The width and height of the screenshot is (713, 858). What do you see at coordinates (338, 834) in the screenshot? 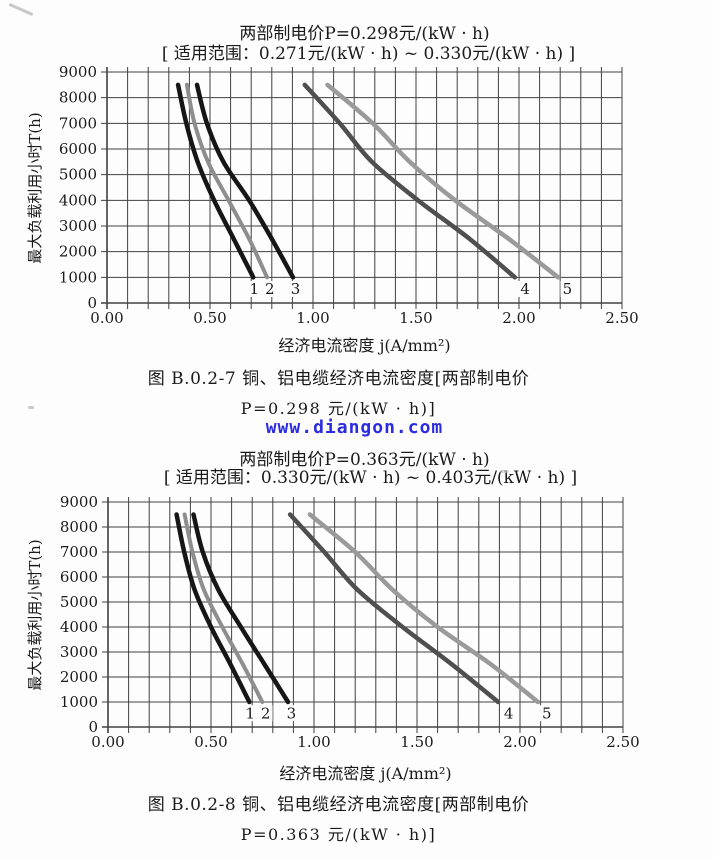
I see `figure2-caption-line2: P=0.363 元/(kW · h)]` at bounding box center [338, 834].